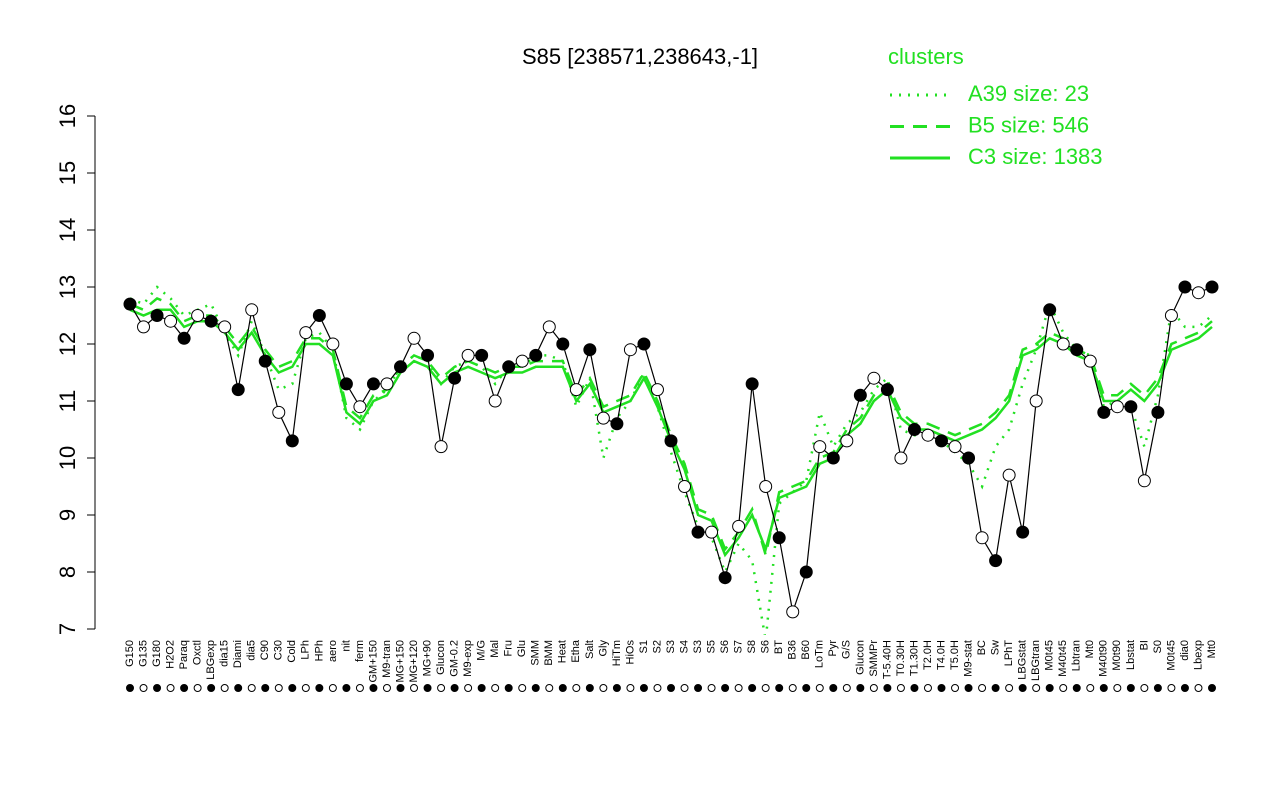 The image size is (1280, 805). I want to click on x-tick-label: dia0, so click(1185, 650).